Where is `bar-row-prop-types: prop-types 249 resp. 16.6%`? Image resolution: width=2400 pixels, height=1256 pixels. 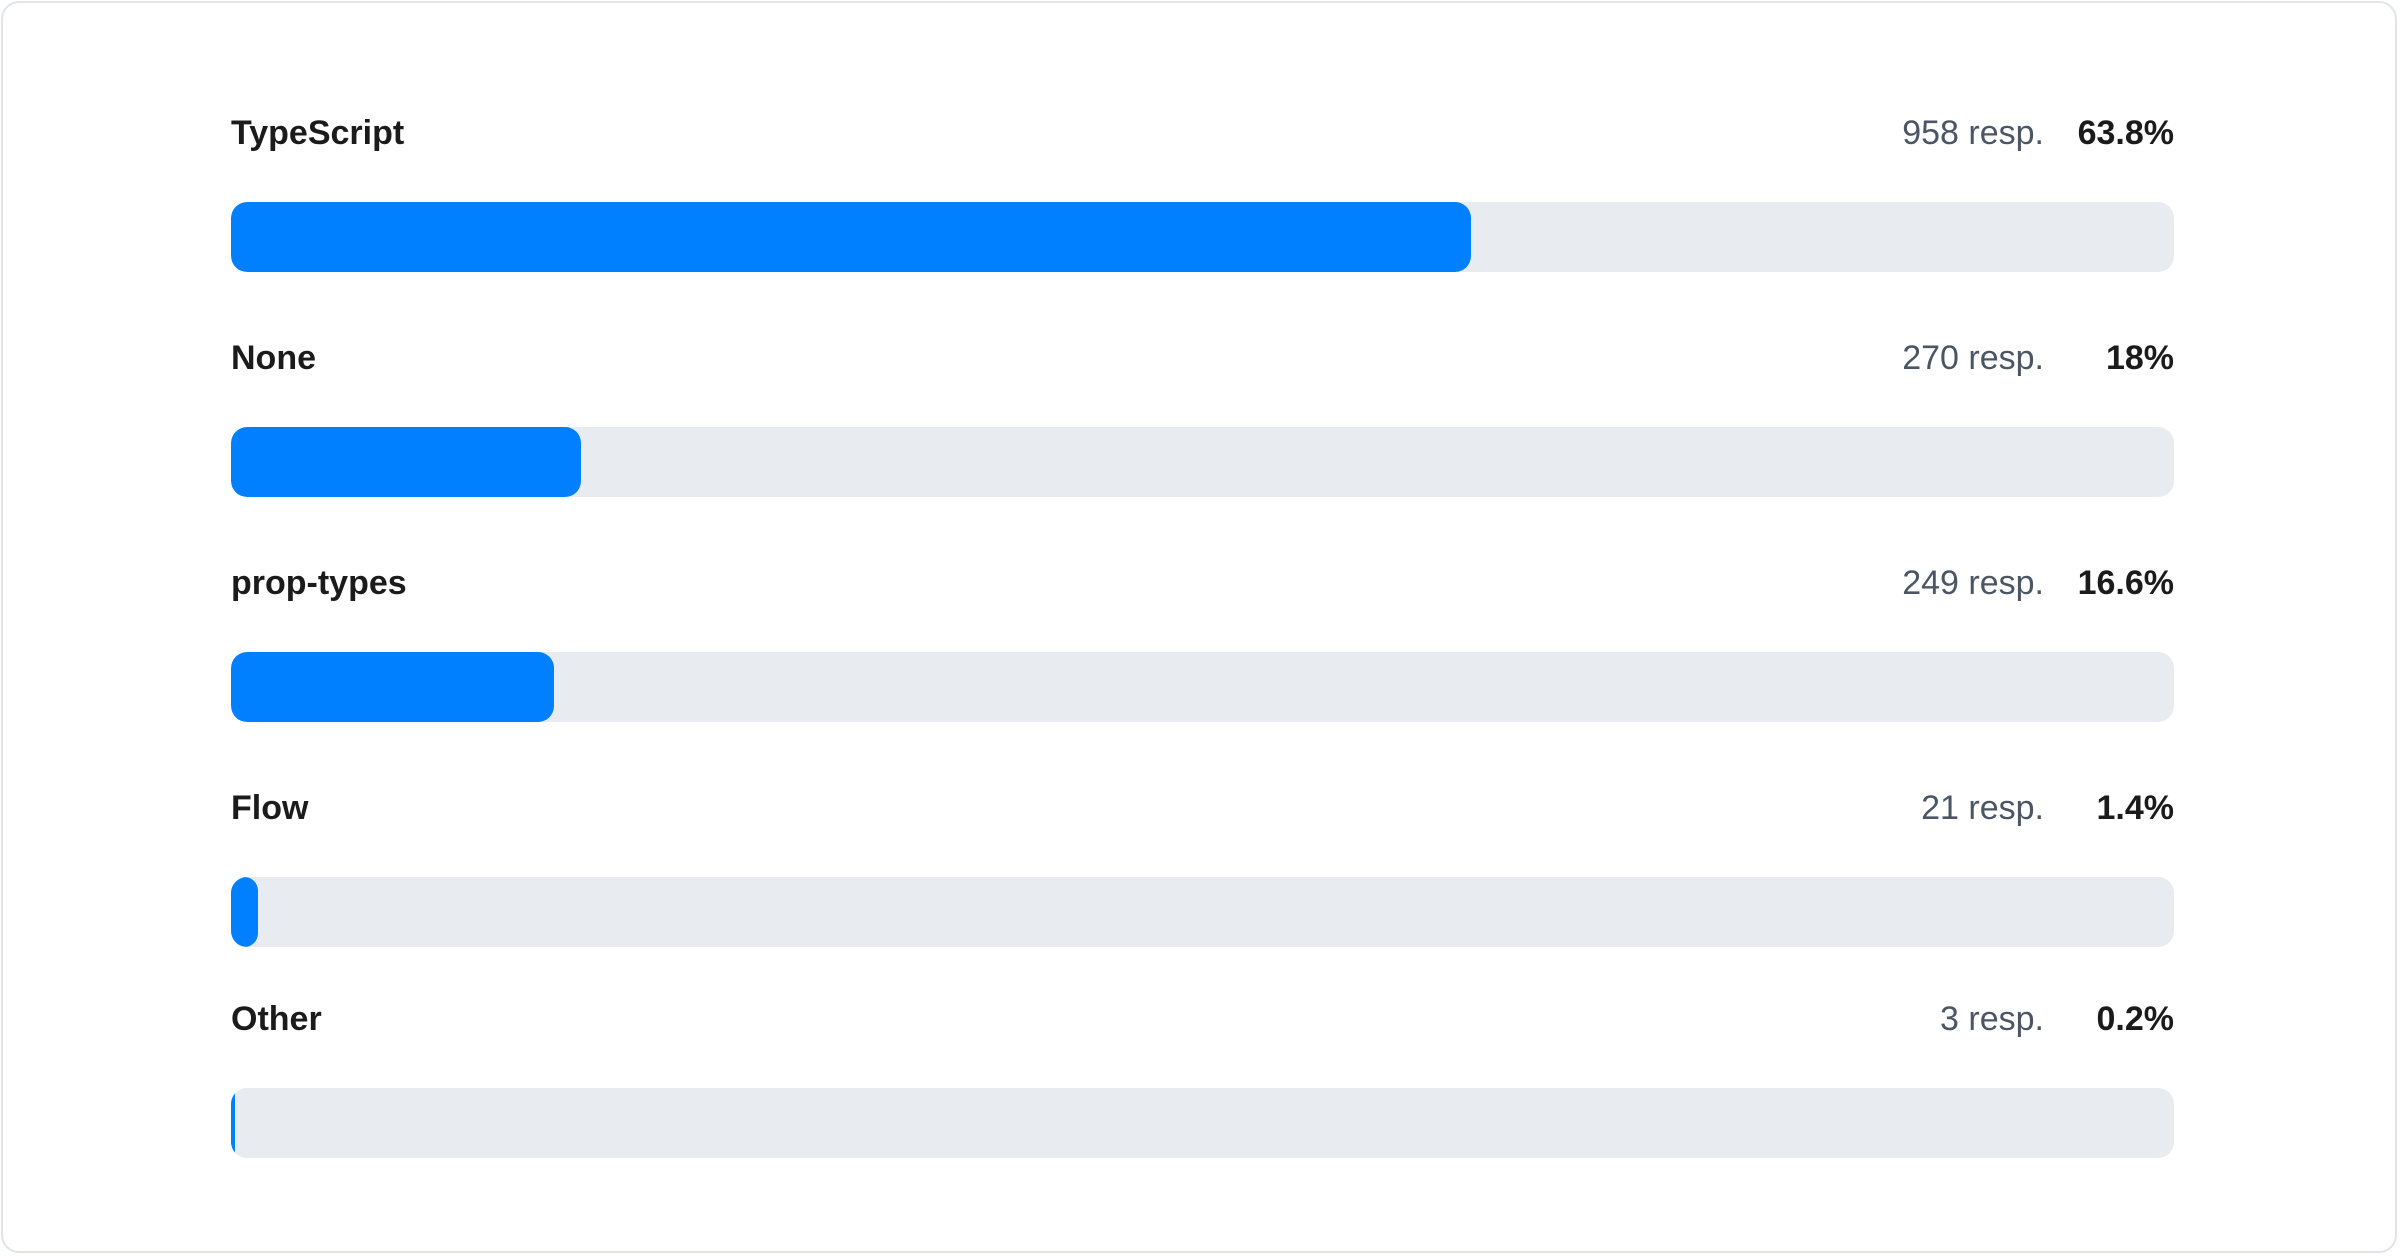
bar-row-prop-types: prop-types 249 resp. 16.6% is located at coordinates (1202, 639).